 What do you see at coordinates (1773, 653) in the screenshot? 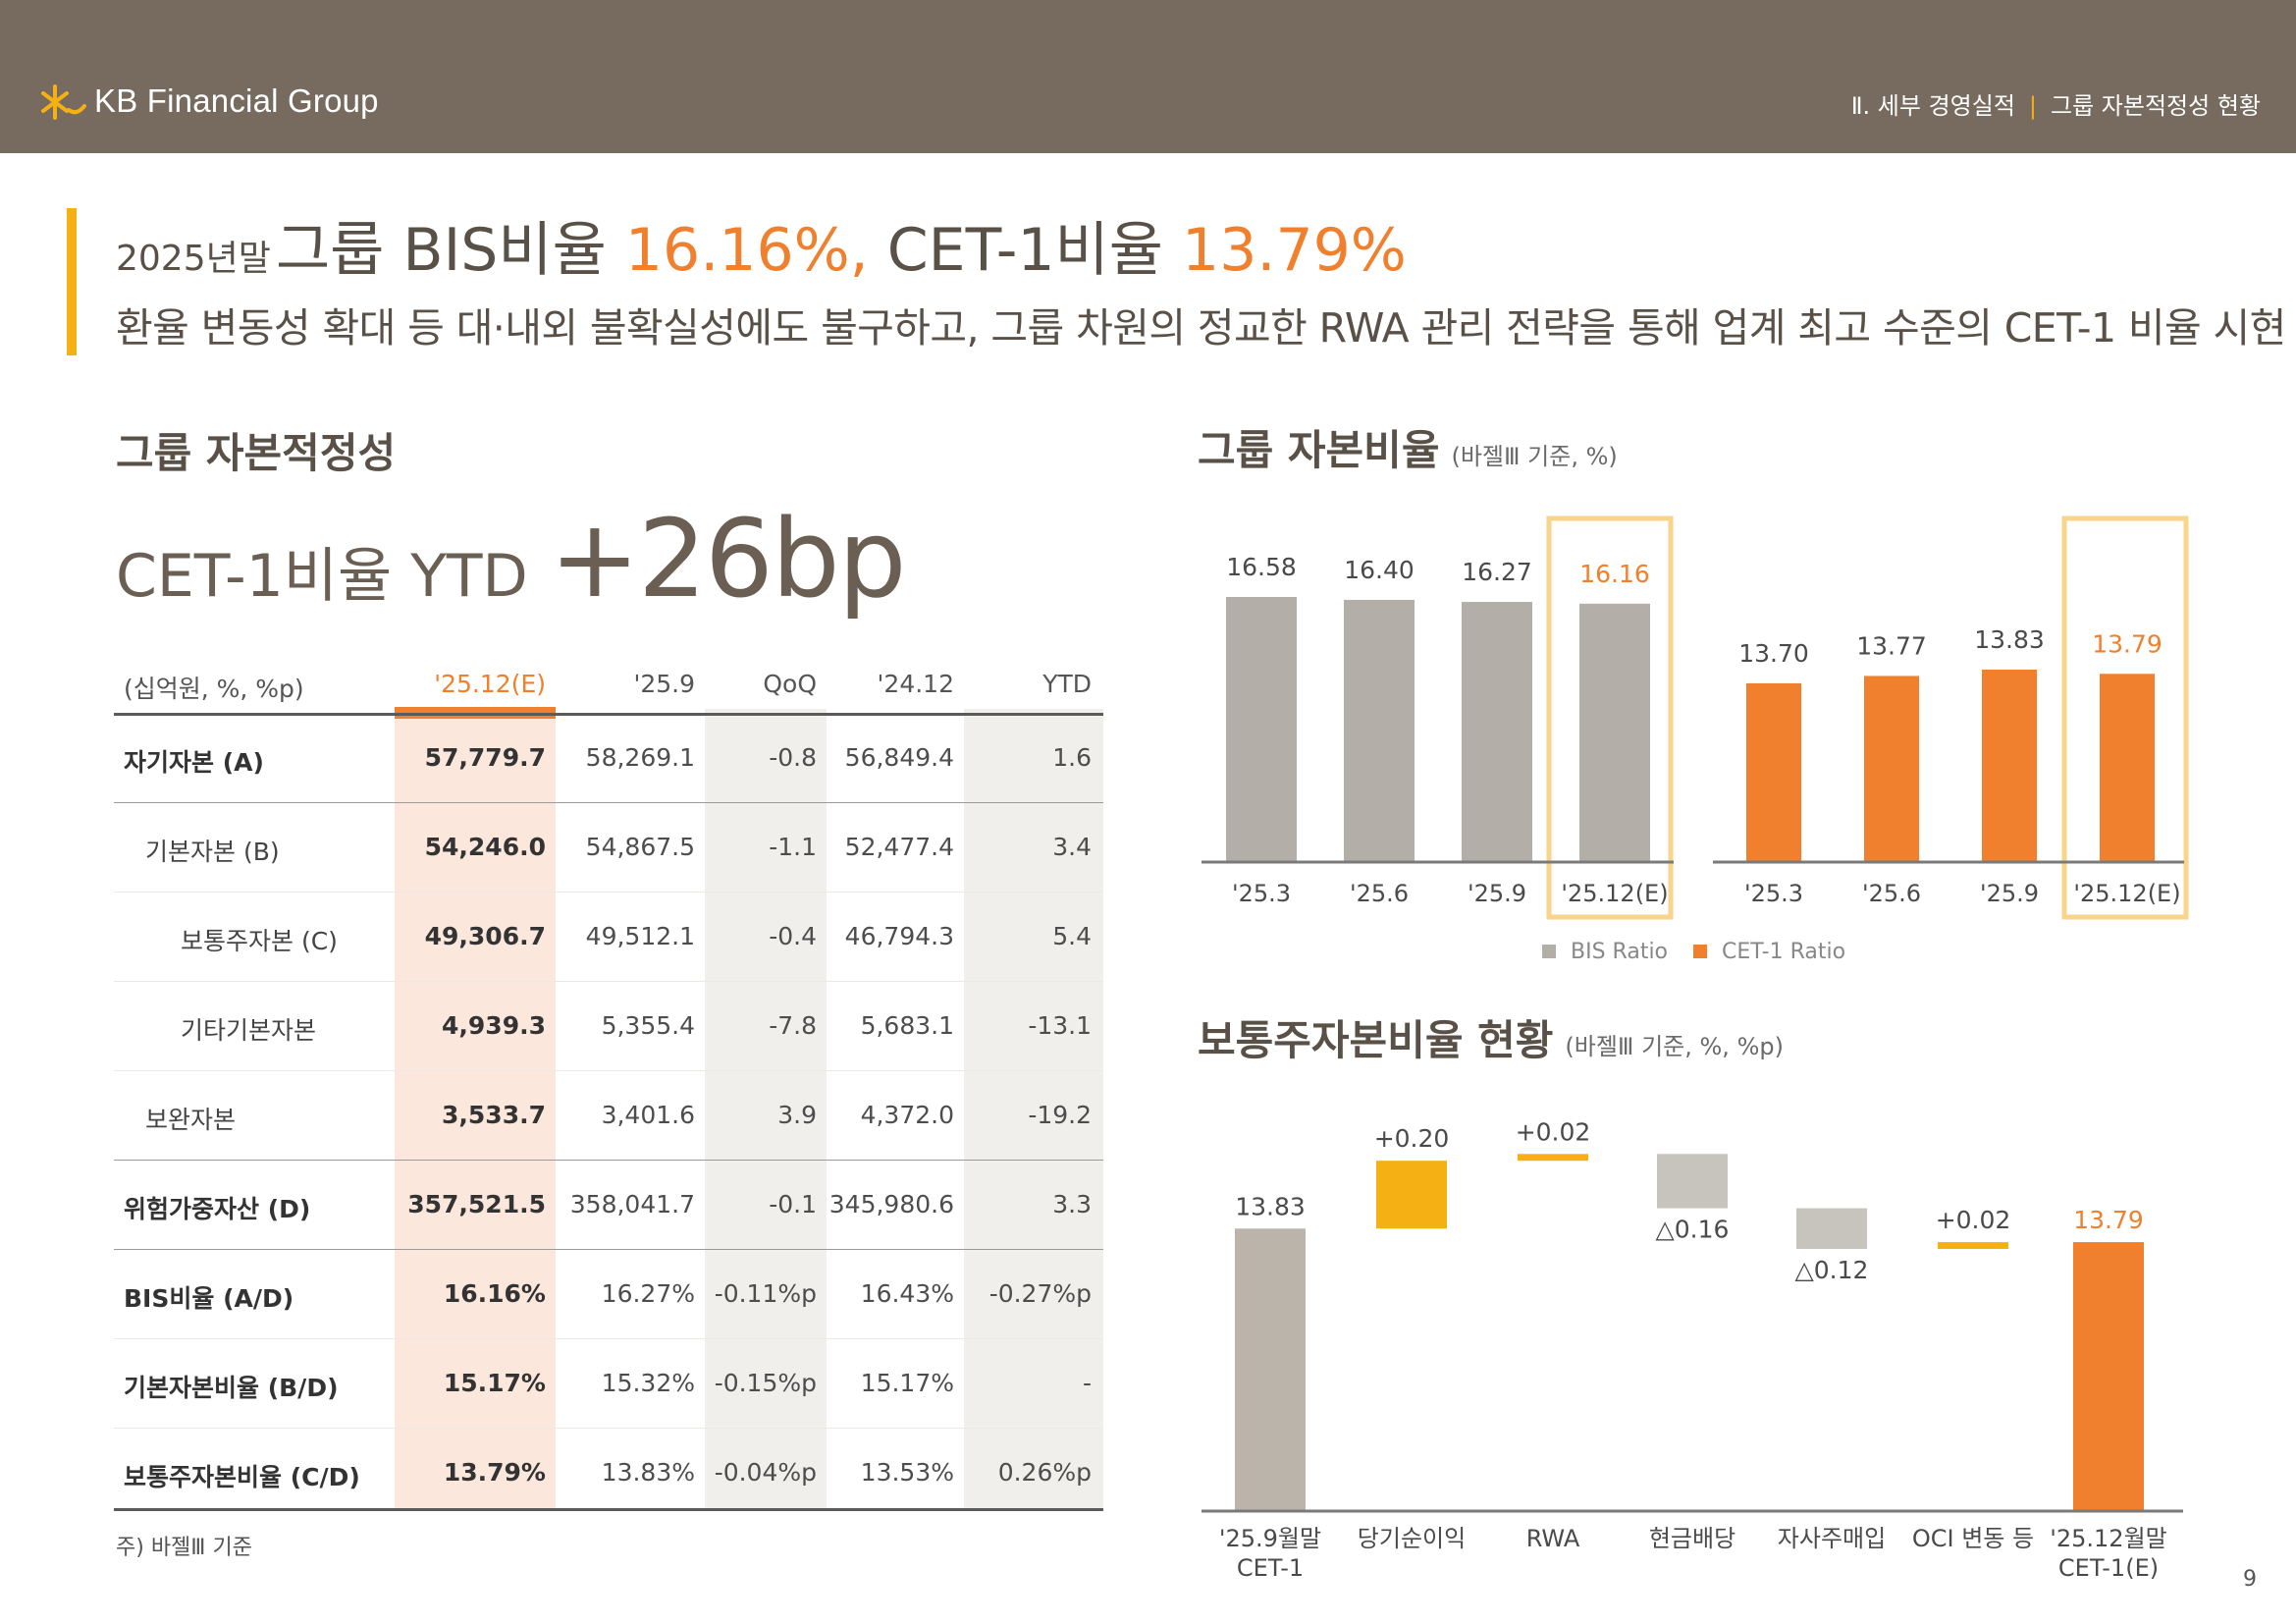
I see `cet1-value-label: 13.70` at bounding box center [1773, 653].